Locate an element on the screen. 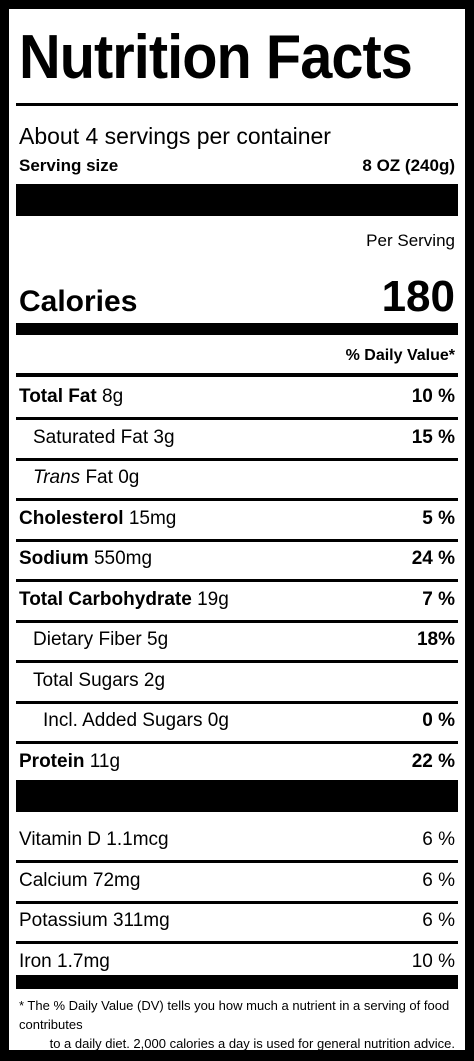 The image size is (474, 1061). vitamin-label: Calcium is located at coordinates (53, 880).